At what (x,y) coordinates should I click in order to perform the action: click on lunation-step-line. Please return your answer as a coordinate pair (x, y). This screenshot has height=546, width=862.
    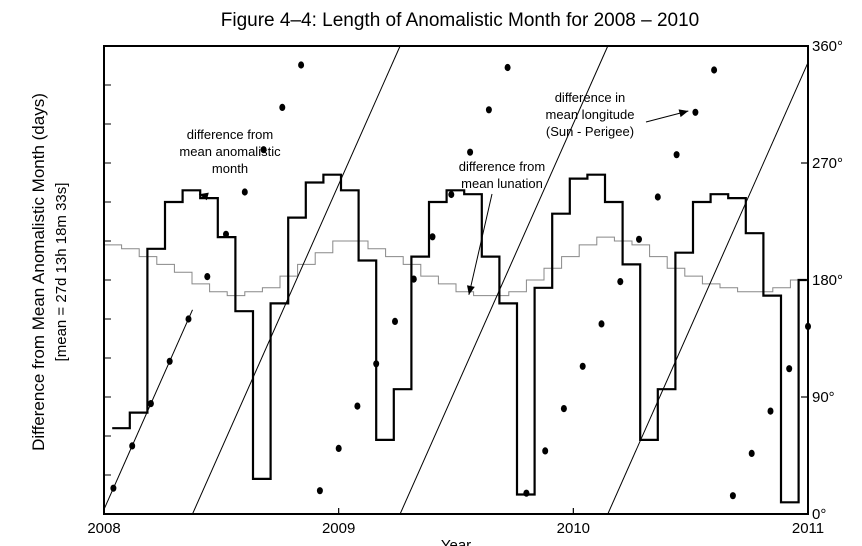
    Looking at the image, I should click on (456, 266).